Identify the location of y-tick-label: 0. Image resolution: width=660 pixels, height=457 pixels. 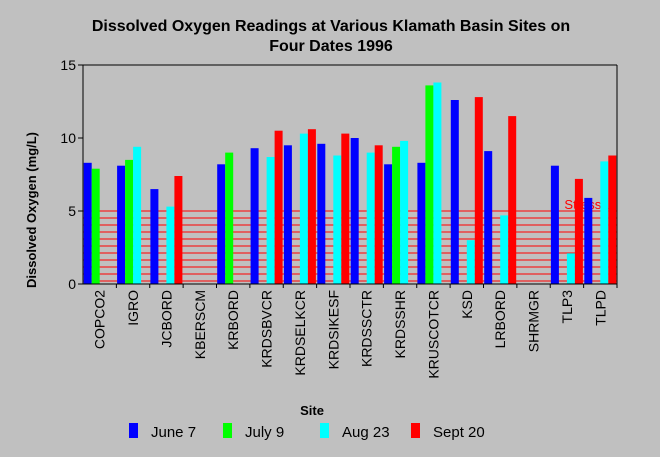
(72, 284).